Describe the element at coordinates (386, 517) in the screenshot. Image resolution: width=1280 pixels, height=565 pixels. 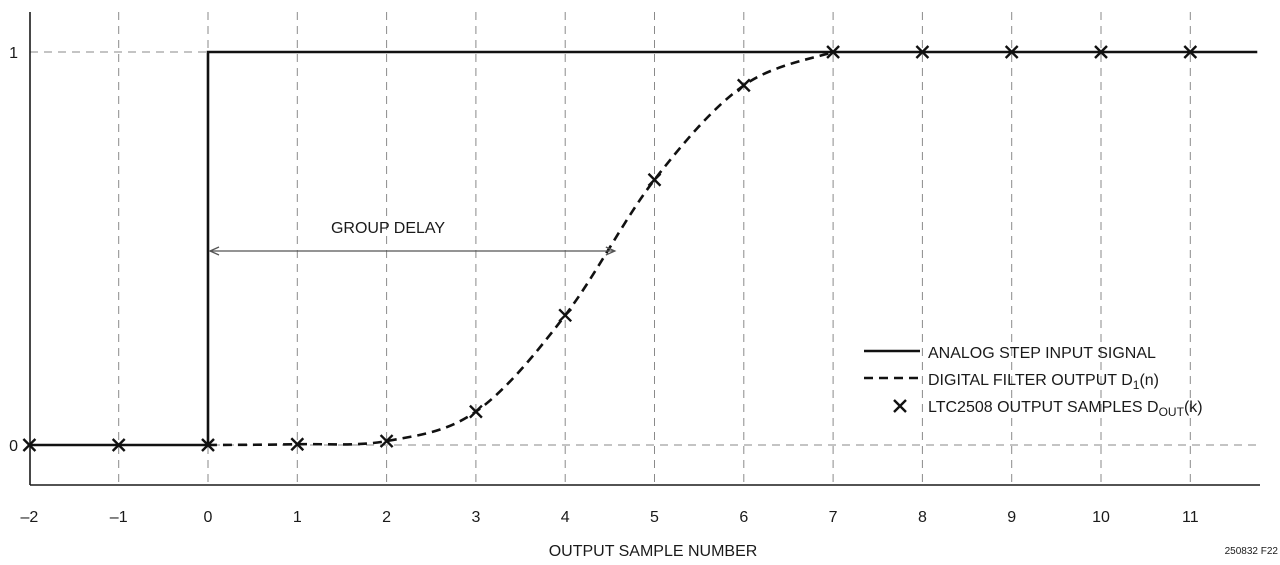
I see `x-tick-label: 2` at that location.